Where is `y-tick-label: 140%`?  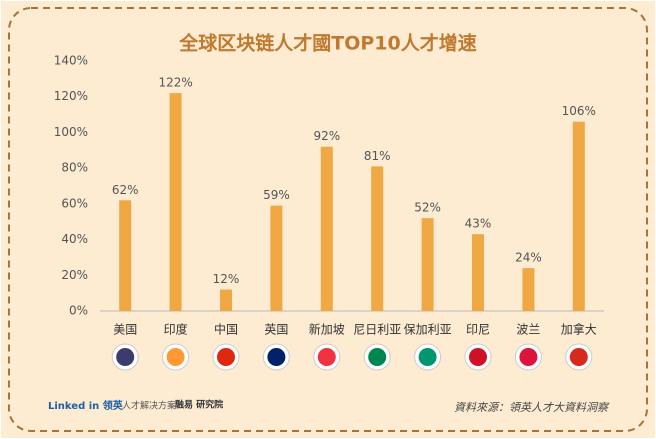 y-tick-label: 140% is located at coordinates (71, 61).